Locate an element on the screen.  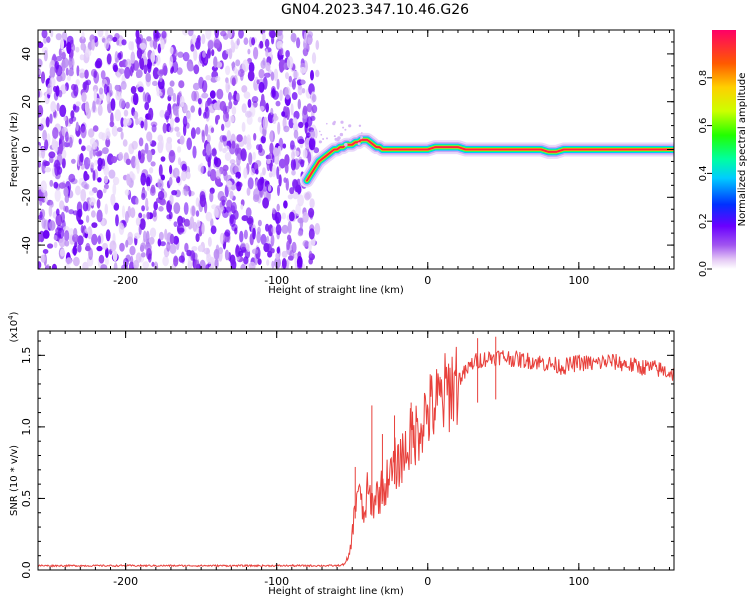
heatmap-ytick-label: -20 is located at coordinates (26, 197).